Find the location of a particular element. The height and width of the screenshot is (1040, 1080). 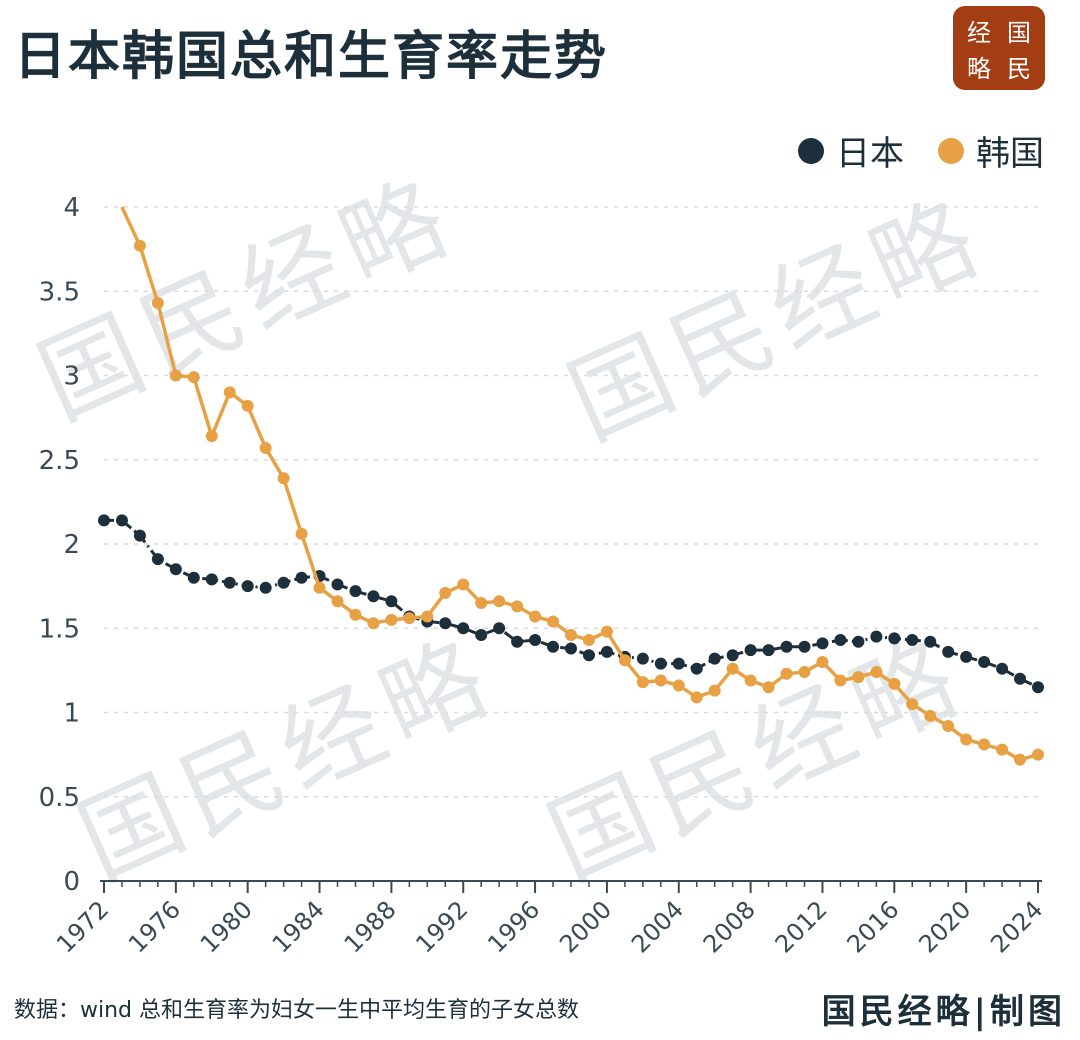

source-note: 数据：wind 总和生育率为妇女一生中平均生育的子女总数 is located at coordinates (297, 1010).